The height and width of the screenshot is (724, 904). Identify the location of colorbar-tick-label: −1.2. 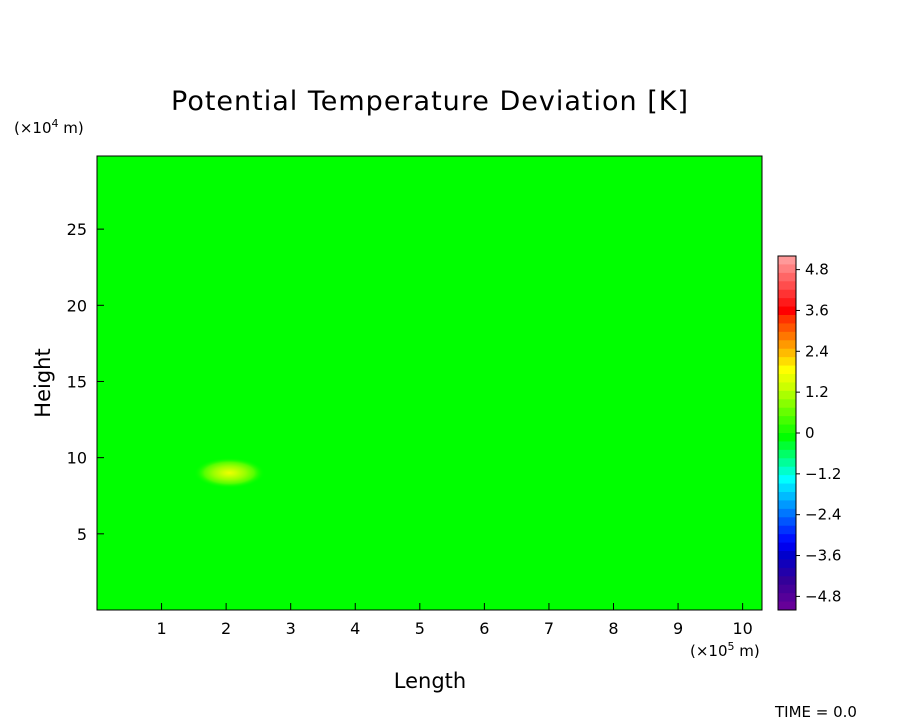
(823, 474).